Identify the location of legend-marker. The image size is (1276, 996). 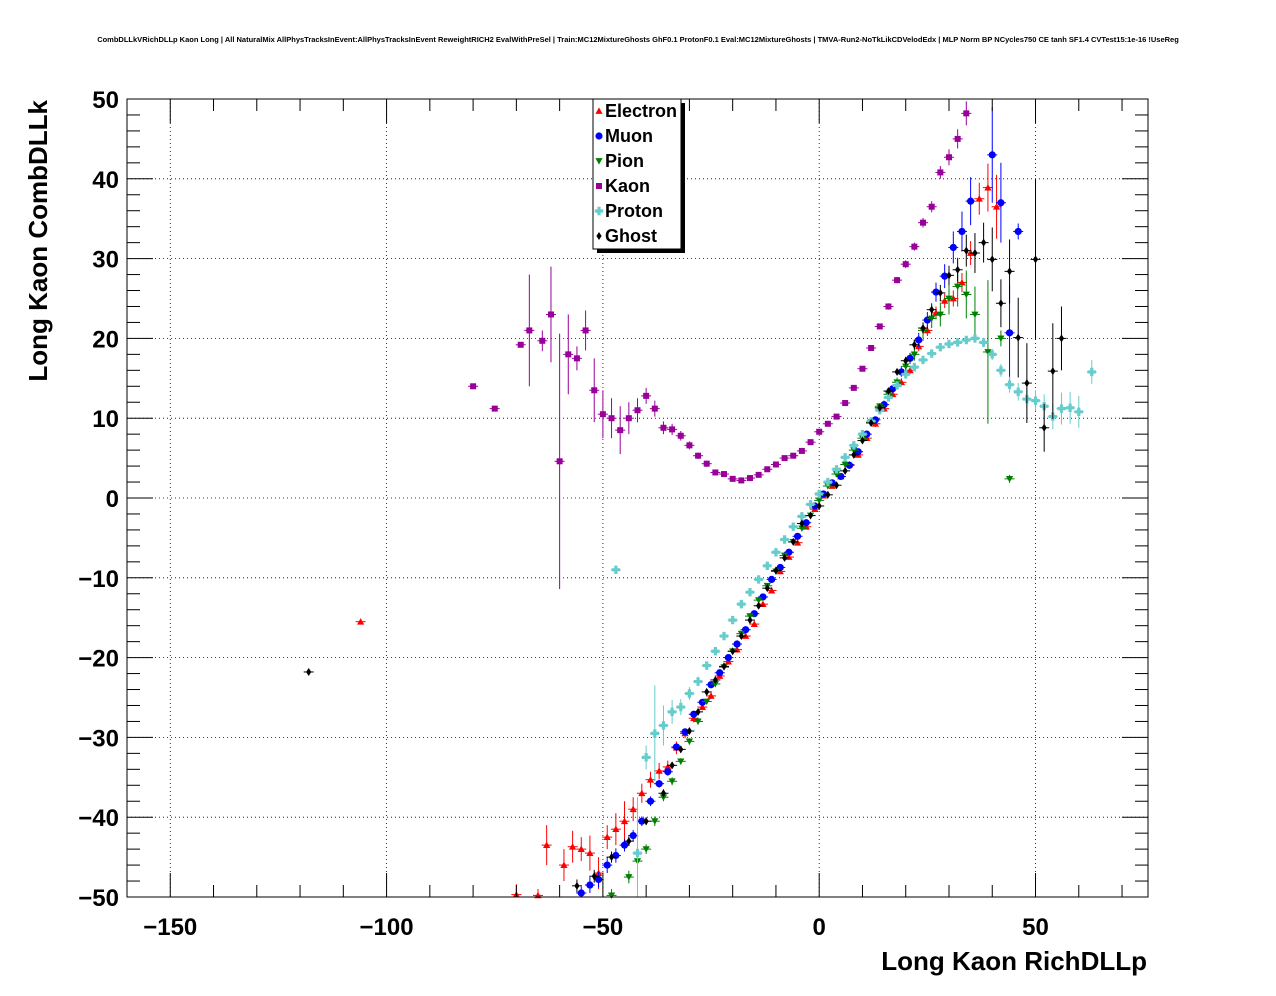
(599, 211).